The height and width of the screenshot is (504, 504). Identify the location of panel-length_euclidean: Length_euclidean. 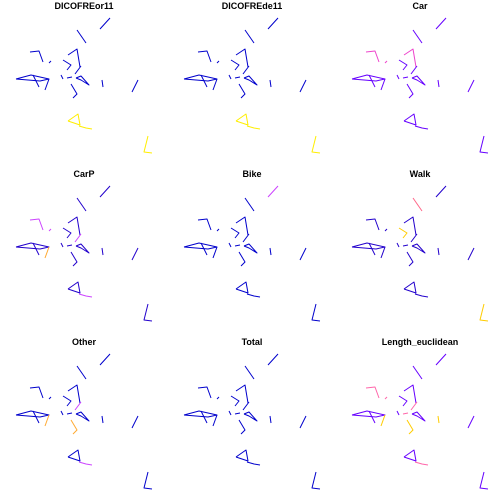
(420, 413).